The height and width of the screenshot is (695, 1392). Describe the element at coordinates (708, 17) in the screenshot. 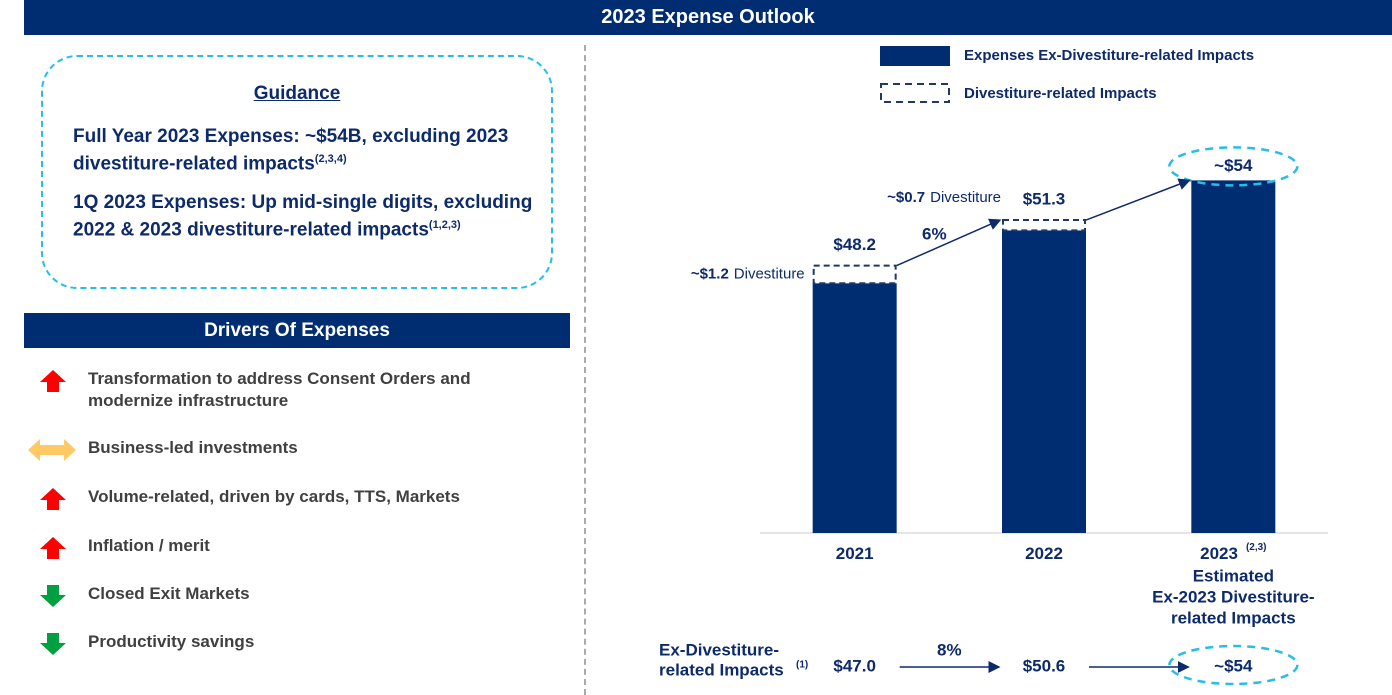

I see `slide-title: 2023 Expense Outlook` at that location.